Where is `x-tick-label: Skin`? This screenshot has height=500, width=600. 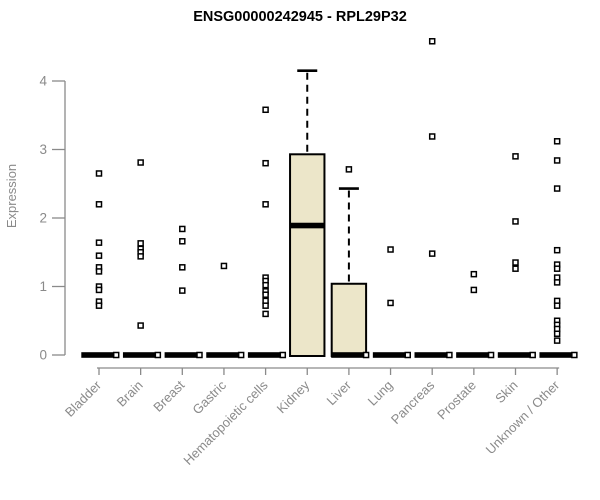
x-tick-label: Skin is located at coordinates (506, 392).